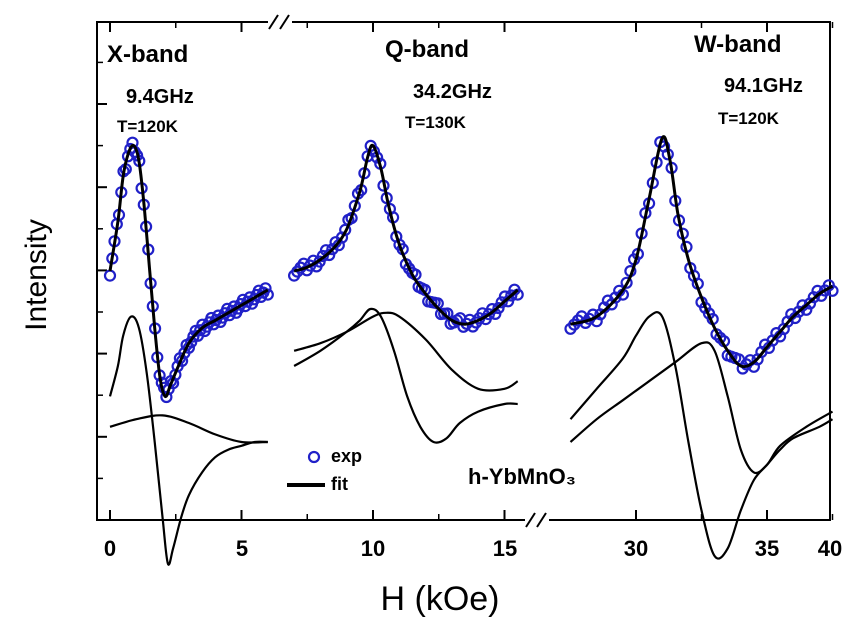  Describe the element at coordinates (830, 548) in the screenshot. I see `x-tick-label: 40` at that location.